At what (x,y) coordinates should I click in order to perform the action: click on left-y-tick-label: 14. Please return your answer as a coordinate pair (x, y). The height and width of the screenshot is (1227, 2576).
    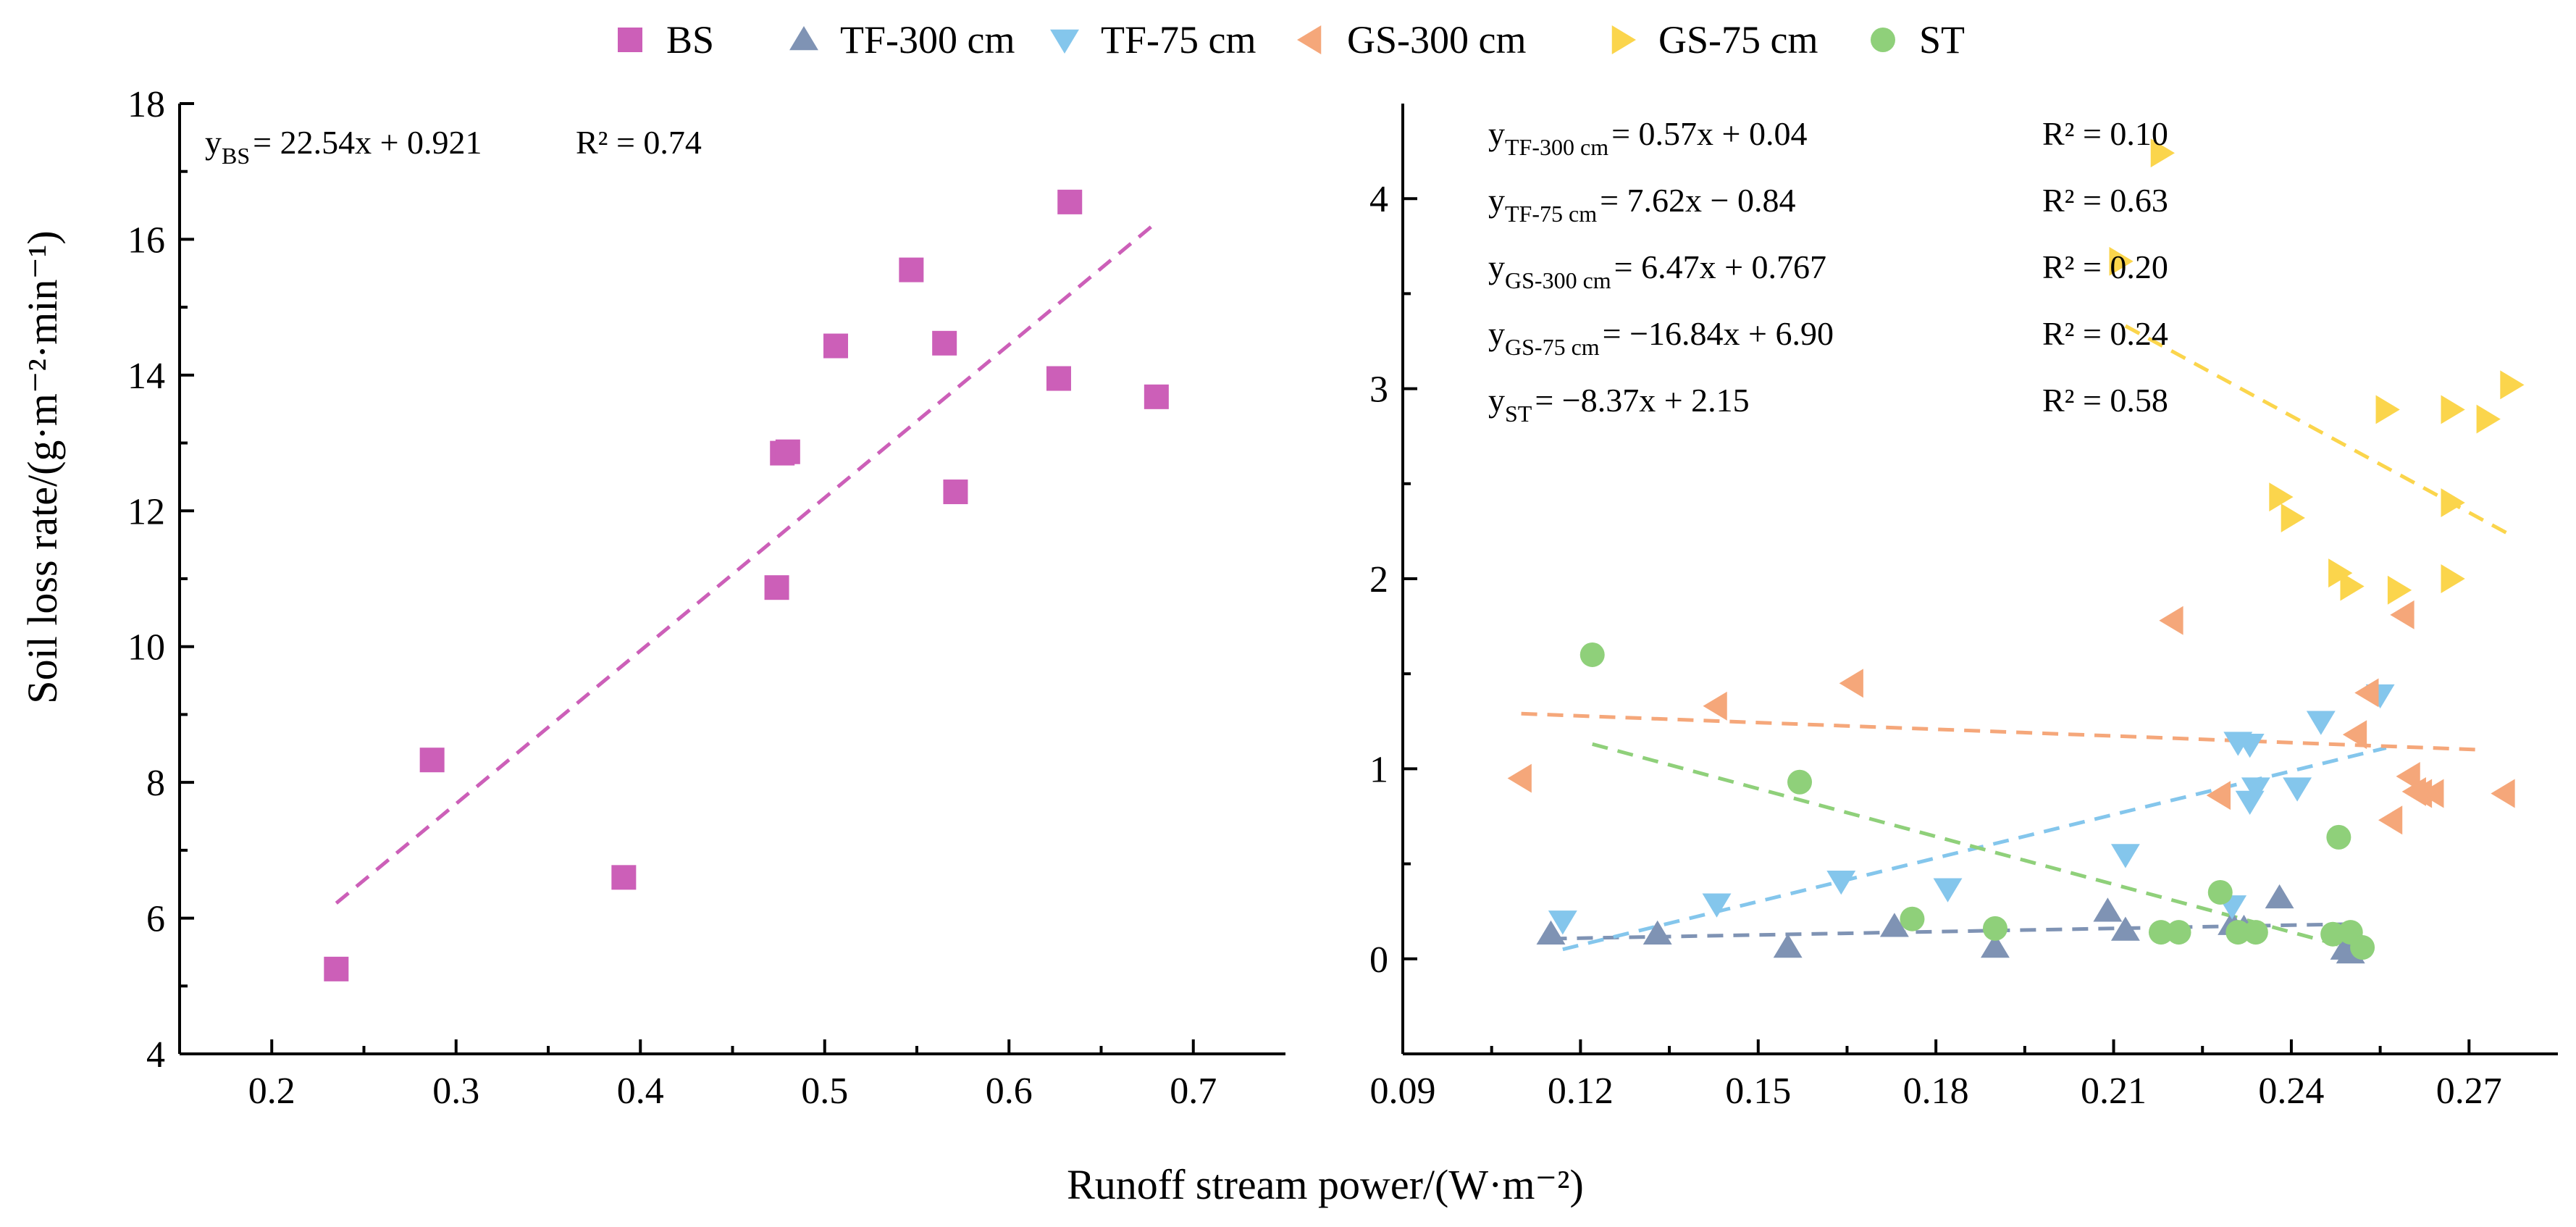
    Looking at the image, I should click on (146, 376).